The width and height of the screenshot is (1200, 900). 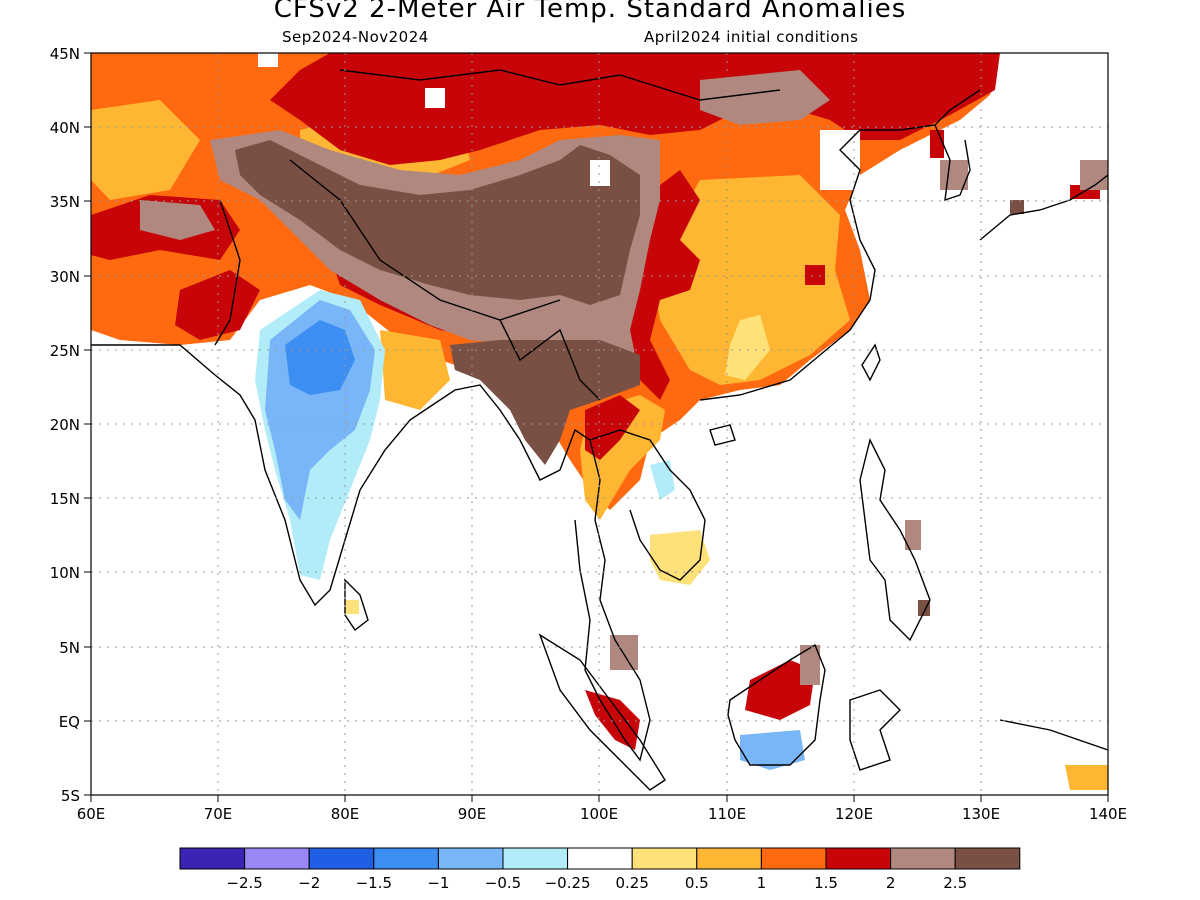 I want to click on coastline-borneo, so click(x=776, y=704).